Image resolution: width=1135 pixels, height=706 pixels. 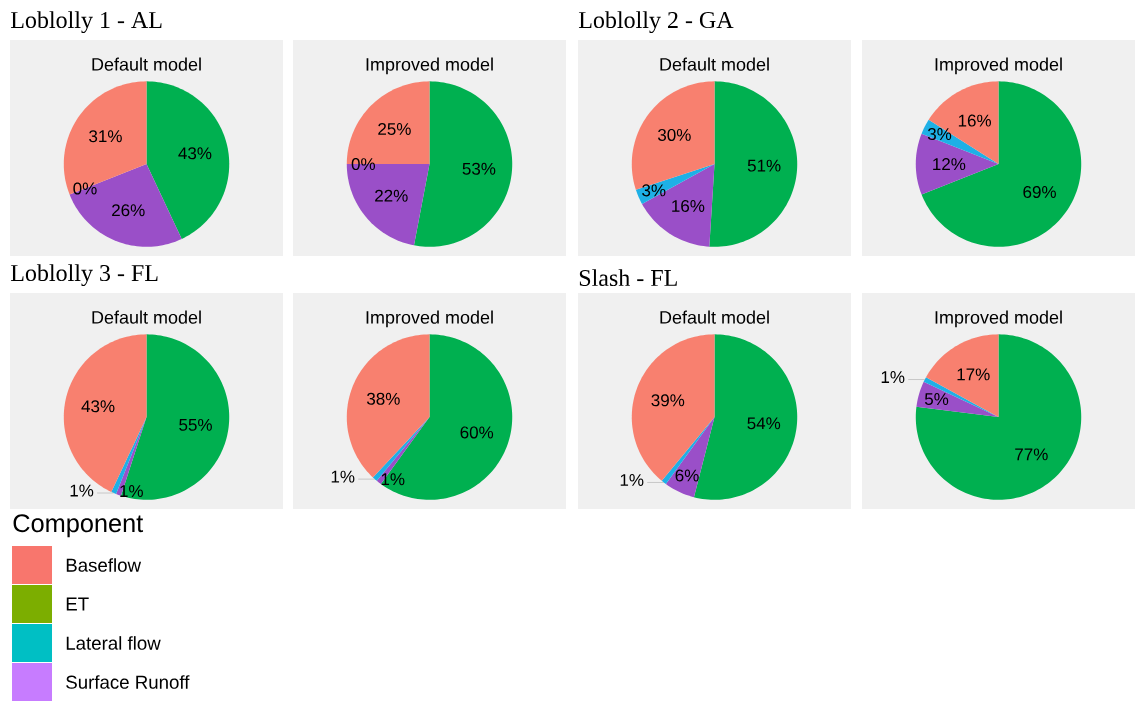 I want to click on data-label: 12%, so click(x=949, y=164).